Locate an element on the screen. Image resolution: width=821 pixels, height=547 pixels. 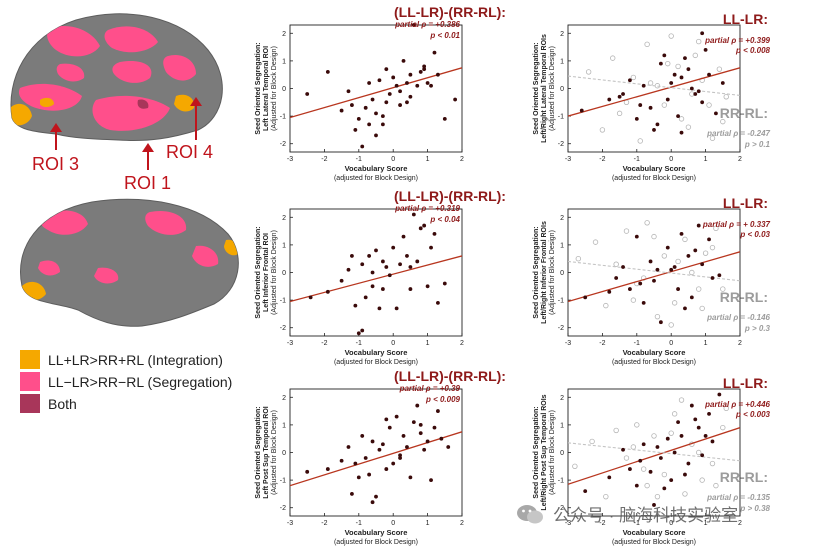
y-tick-label: -2 is located at coordinates (561, 144).